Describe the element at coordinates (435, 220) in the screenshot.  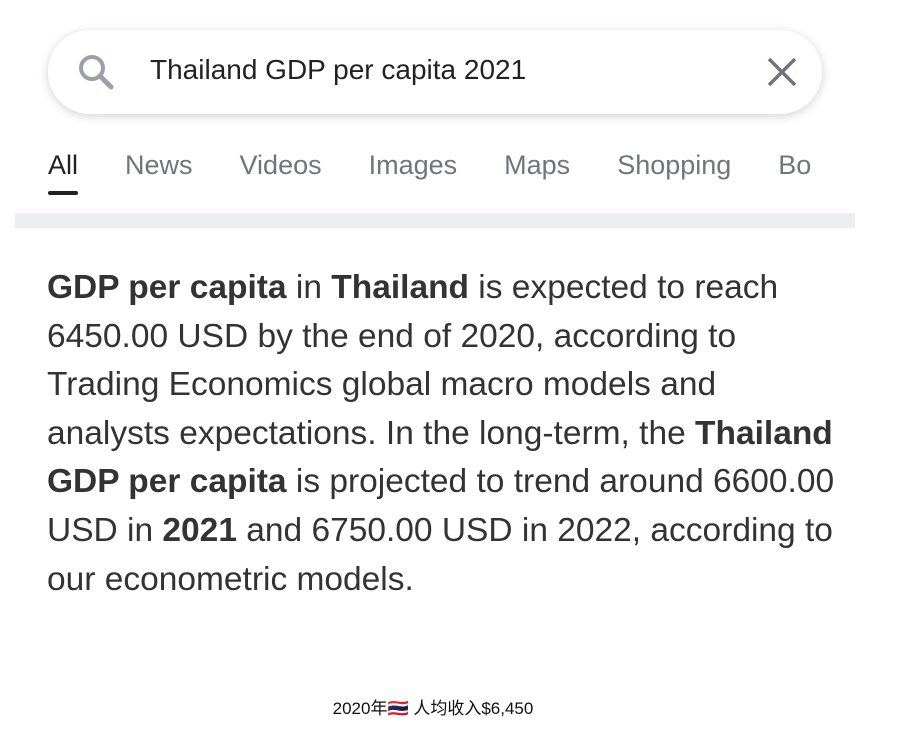
I see `divider` at that location.